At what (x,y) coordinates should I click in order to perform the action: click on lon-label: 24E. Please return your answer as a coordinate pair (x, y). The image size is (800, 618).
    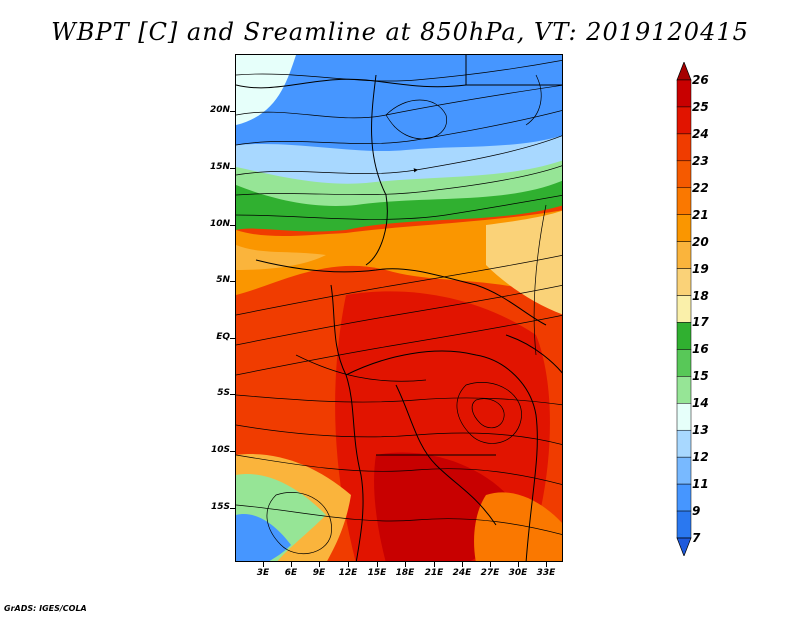
    Looking at the image, I should click on (462, 573).